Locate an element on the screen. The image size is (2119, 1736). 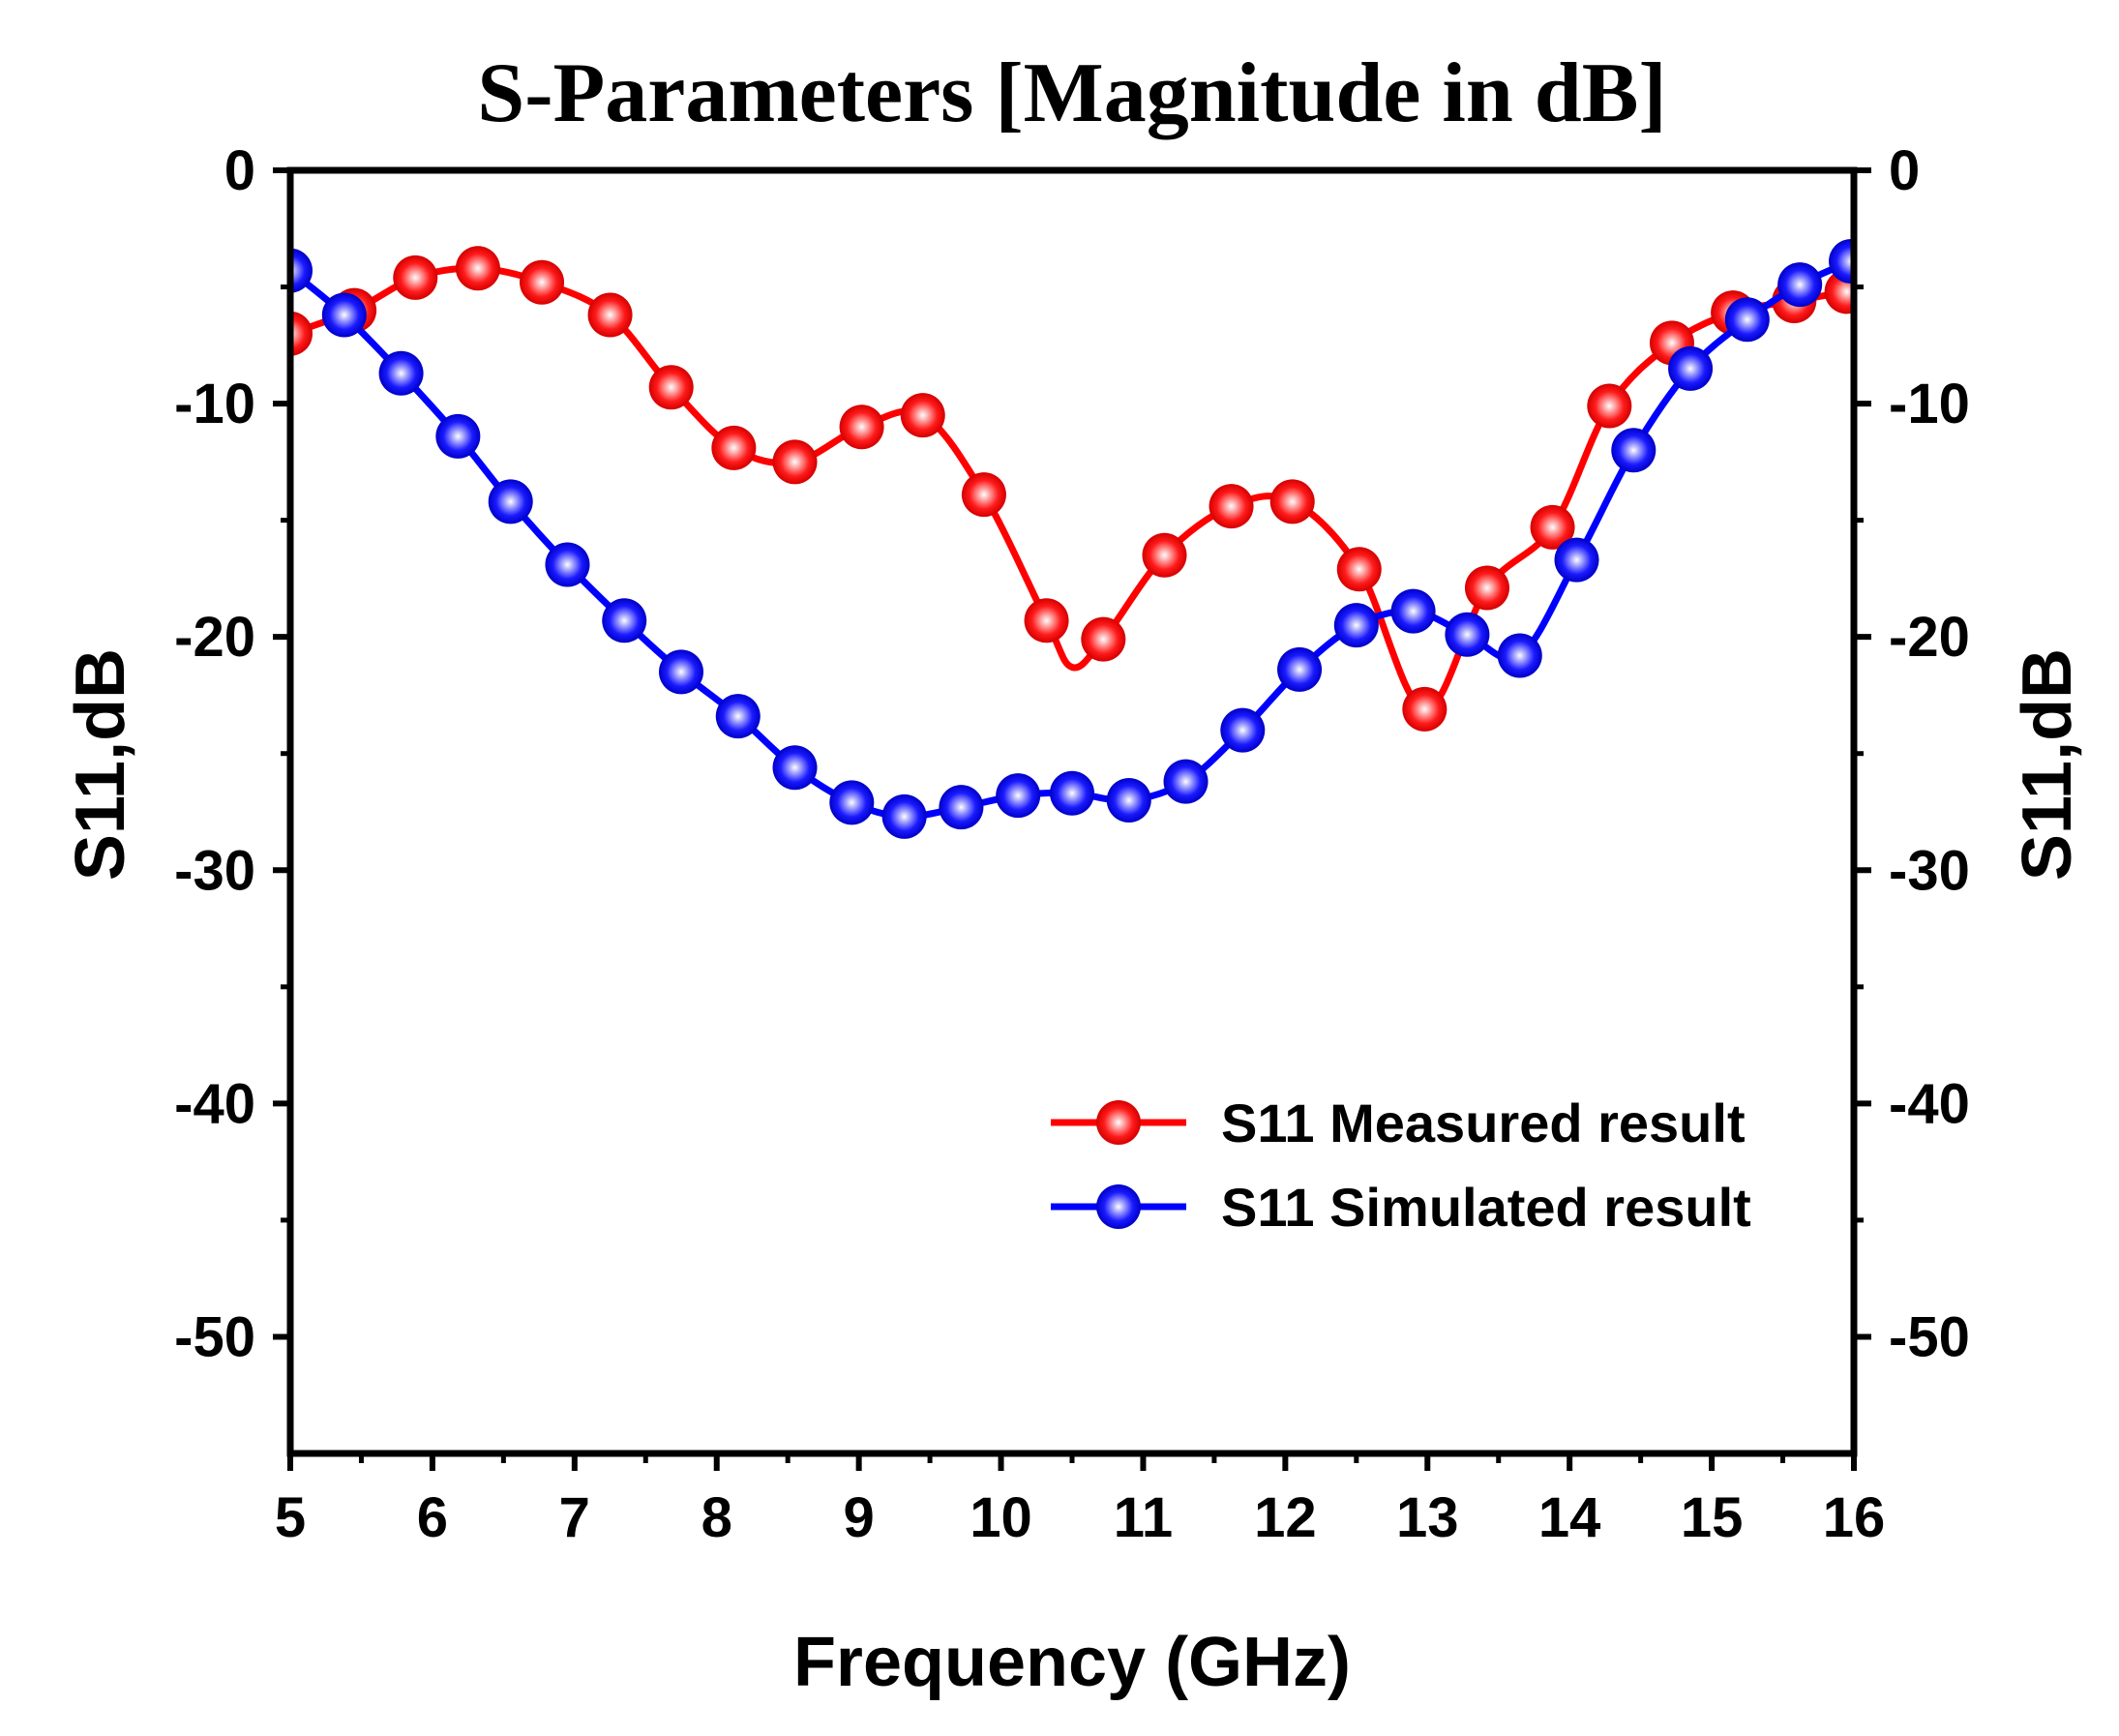
y-tick-label-left: 0 is located at coordinates (240, 170).